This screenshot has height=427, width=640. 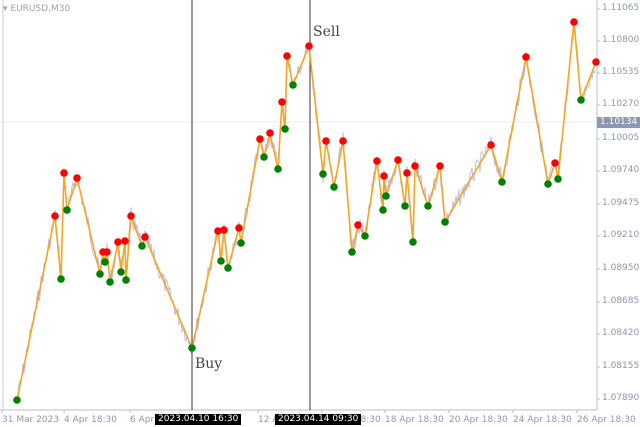 I want to click on price-tick-label: 1.10005, so click(x=621, y=138).